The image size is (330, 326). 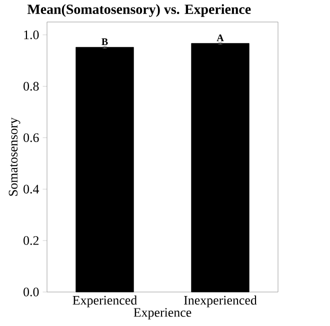 What do you see at coordinates (220, 38) in the screenshot?
I see `annotation: A` at bounding box center [220, 38].